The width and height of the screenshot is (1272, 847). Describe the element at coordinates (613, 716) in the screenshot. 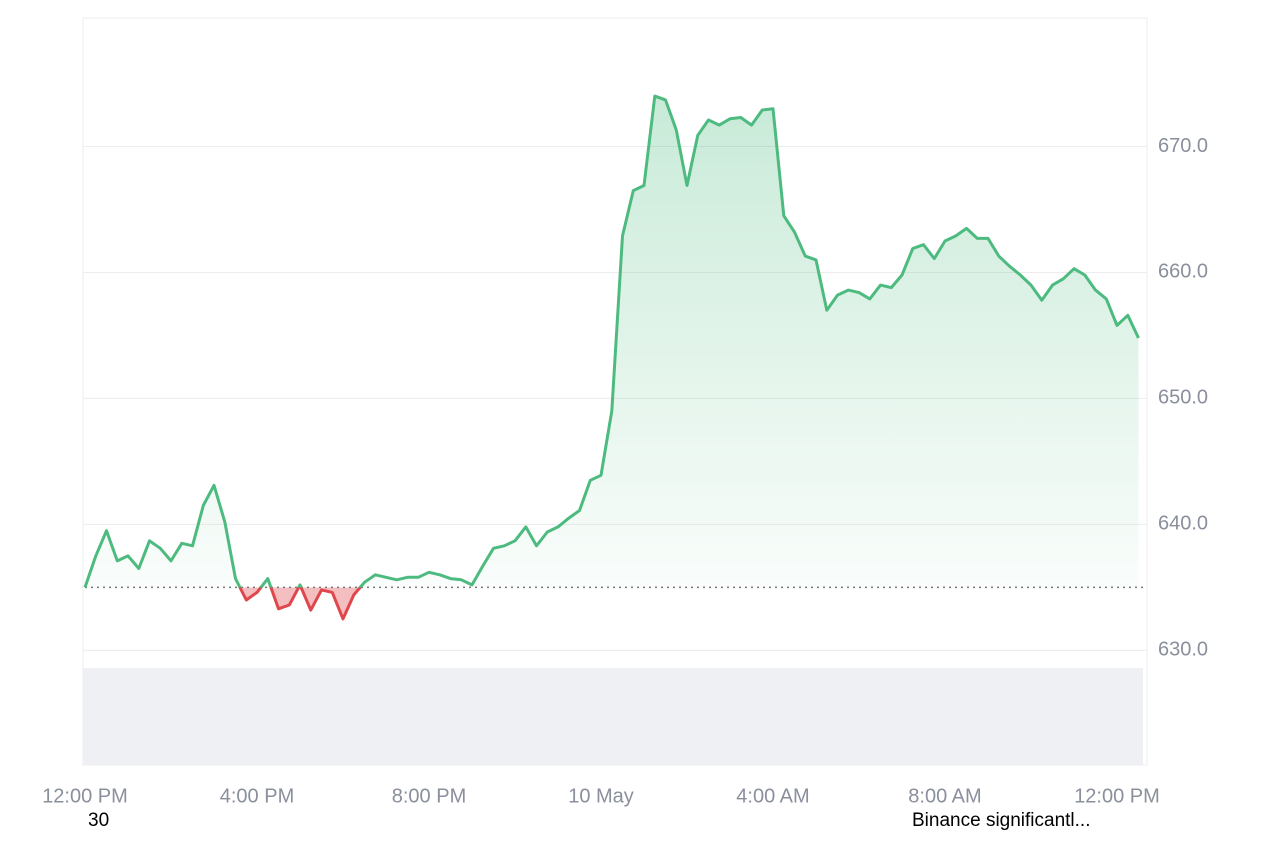

I see `volume-area` at that location.